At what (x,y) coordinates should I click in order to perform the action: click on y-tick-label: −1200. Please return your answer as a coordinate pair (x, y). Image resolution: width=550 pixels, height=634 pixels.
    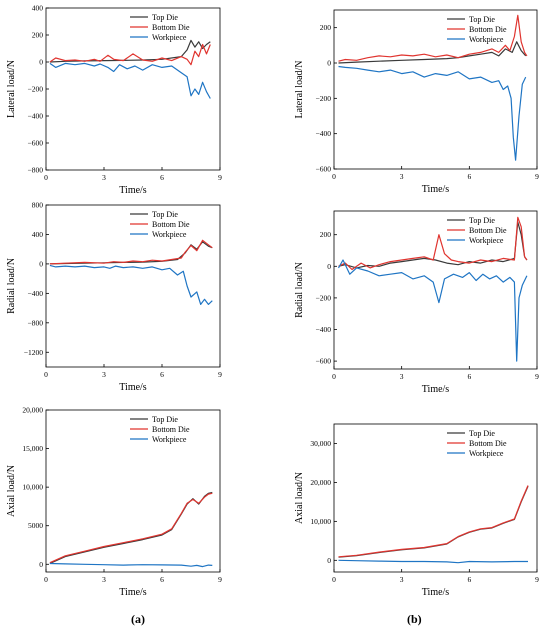
    Looking at the image, I should click on (33, 352).